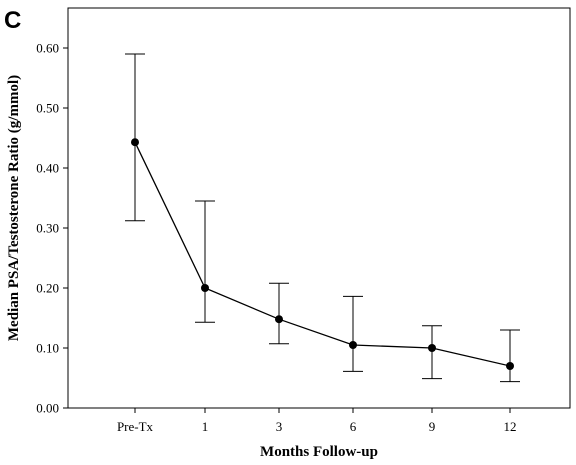 The image size is (576, 465). Describe the element at coordinates (317, 421) in the screenshot. I see `x-axis: Pre-Tx 1 3 6 9 12` at that location.